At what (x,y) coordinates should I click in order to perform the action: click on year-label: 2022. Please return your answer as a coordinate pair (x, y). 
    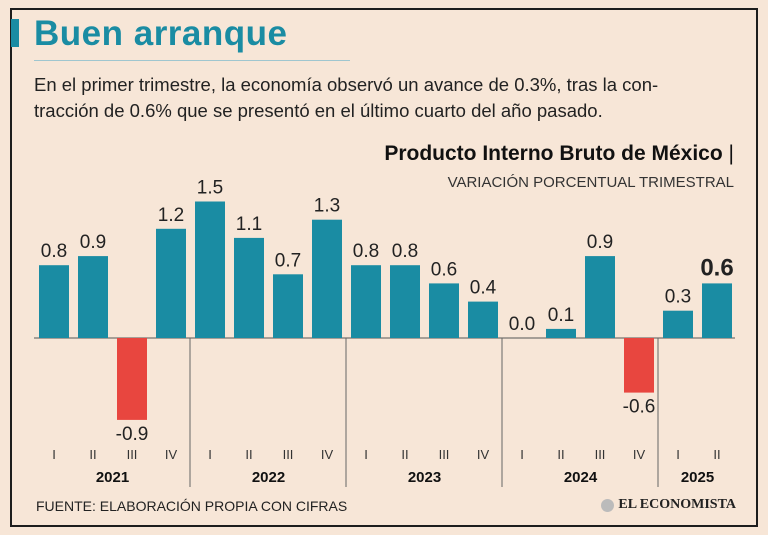
    Looking at the image, I should click on (268, 477).